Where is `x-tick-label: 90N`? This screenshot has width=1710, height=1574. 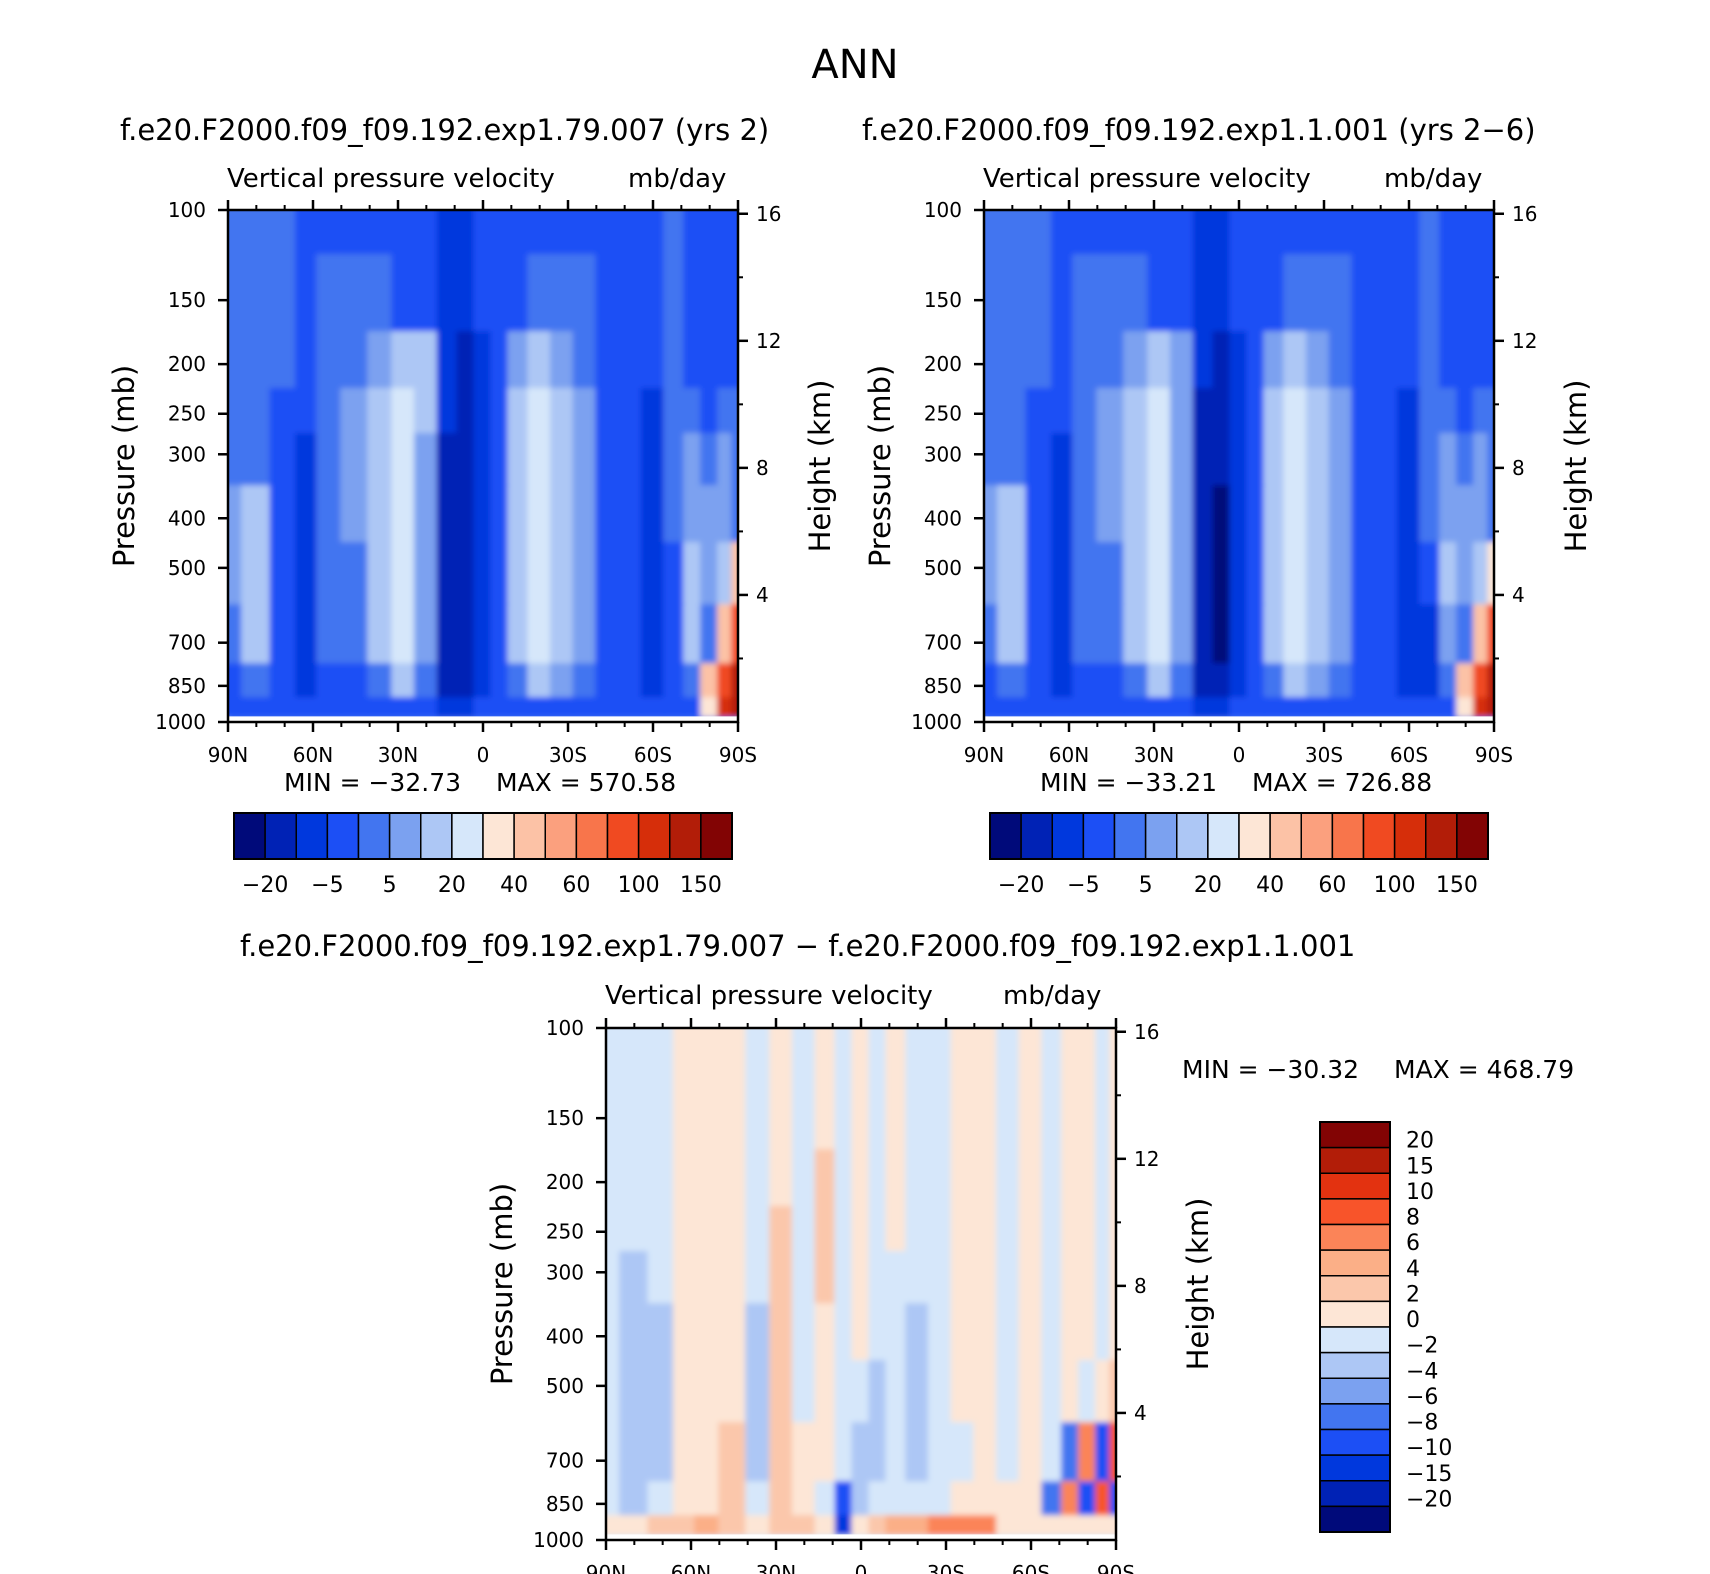 x-tick-label: 90N is located at coordinates (984, 755).